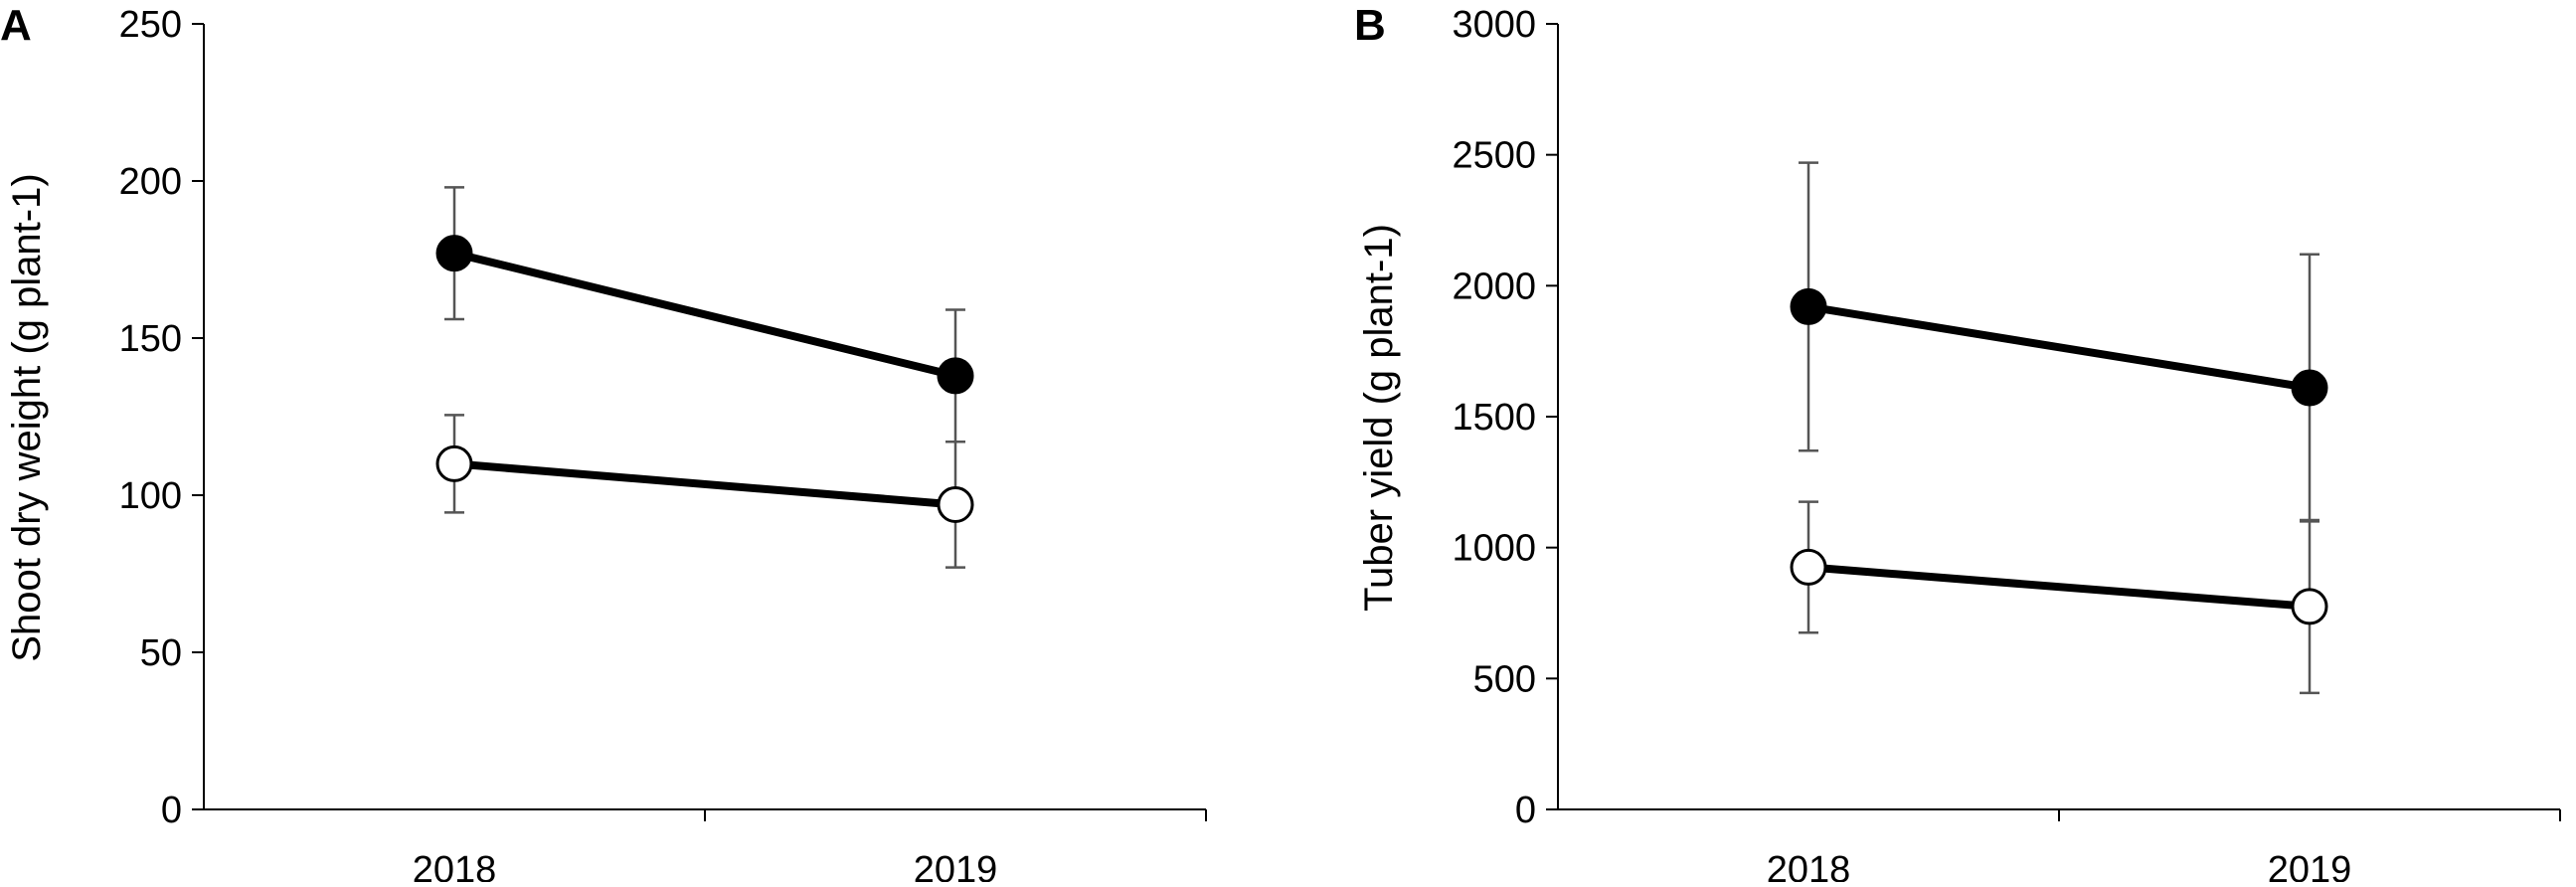 Image resolution: width=2576 pixels, height=887 pixels. I want to click on panel-a-plot-area, so click(704, 377).